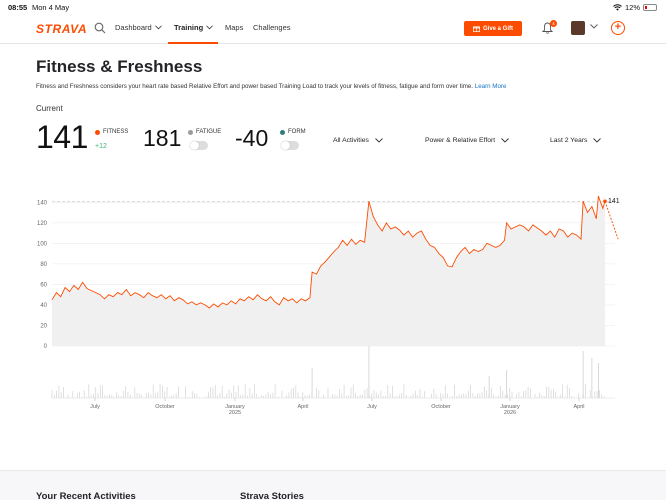 Image resolution: width=666 pixels, height=500 pixels. What do you see at coordinates (632, 7) in the screenshot?
I see `battery-percent: 12%` at bounding box center [632, 7].